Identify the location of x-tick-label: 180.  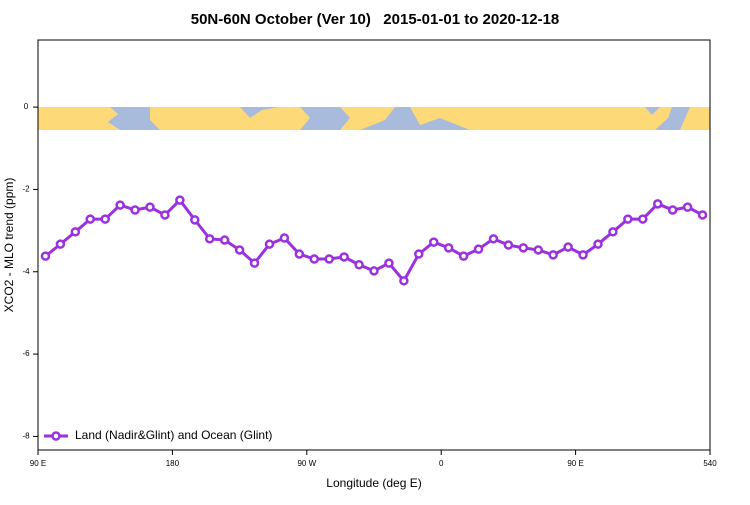
(173, 463).